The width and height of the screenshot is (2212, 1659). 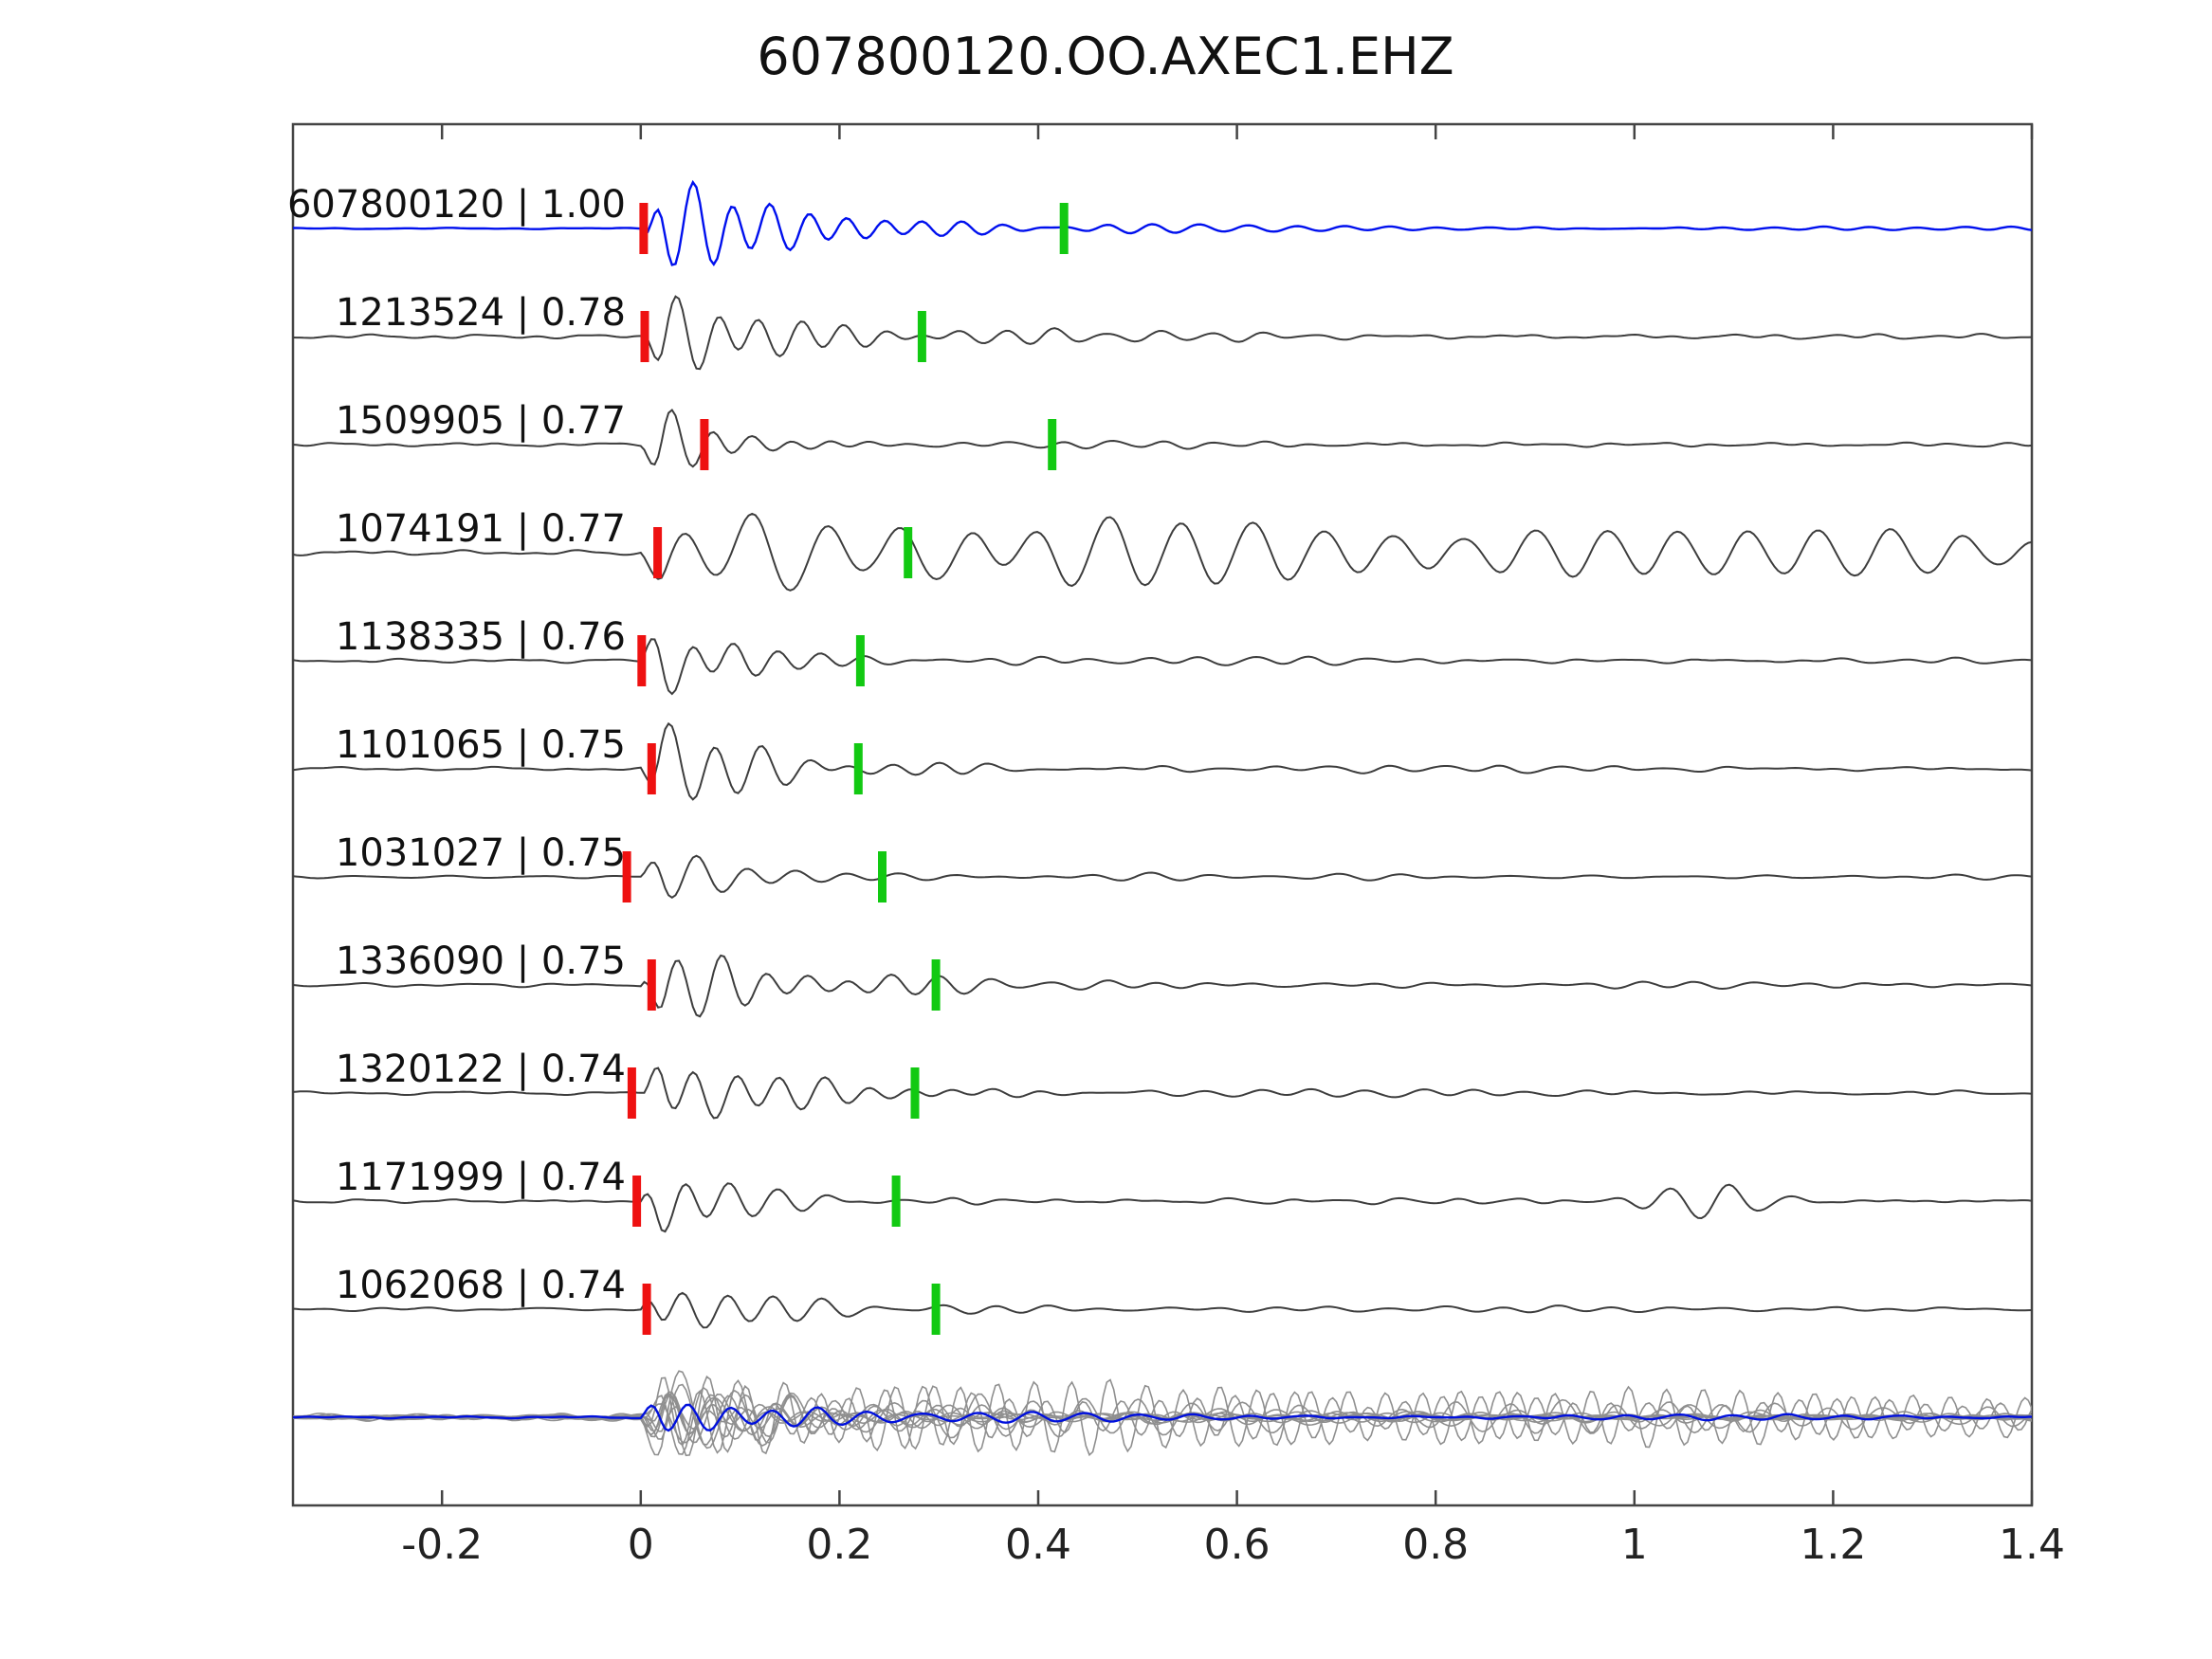 I want to click on x-tick-label: 1.2, so click(x=1833, y=1545).